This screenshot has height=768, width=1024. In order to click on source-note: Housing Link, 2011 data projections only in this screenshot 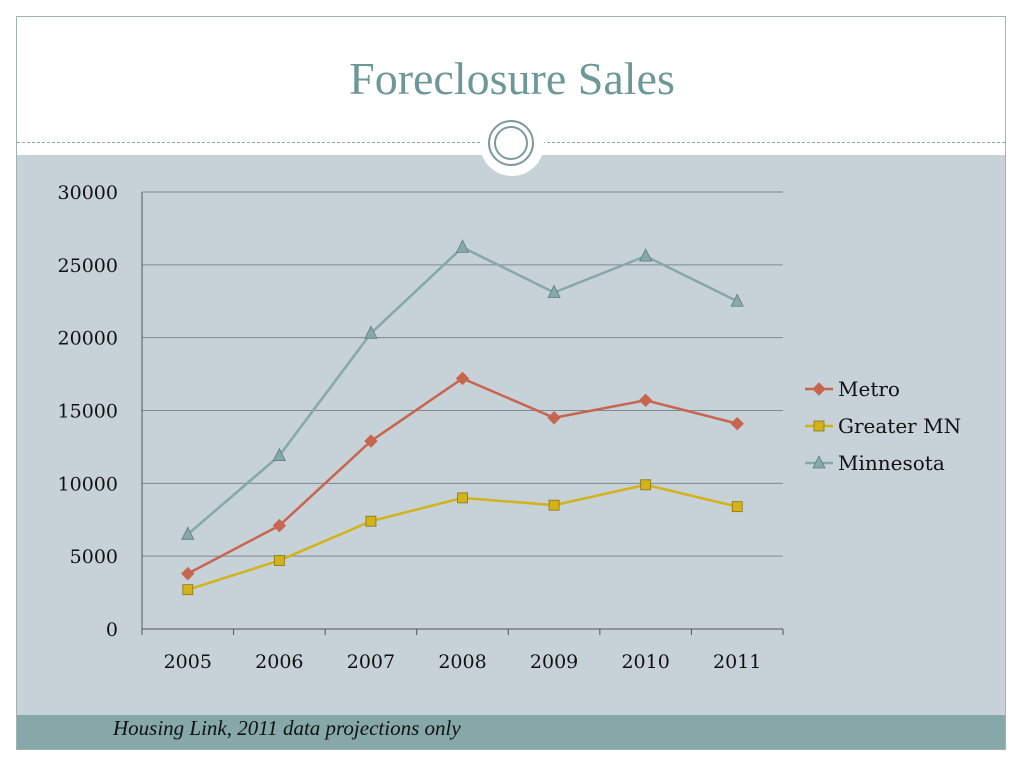, I will do `click(287, 728)`.